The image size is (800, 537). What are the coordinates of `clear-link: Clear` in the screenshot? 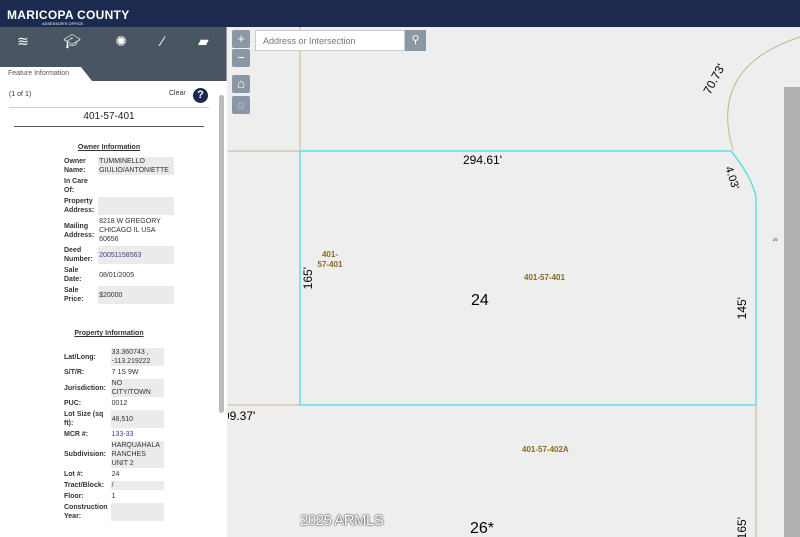 It's located at (177, 93).